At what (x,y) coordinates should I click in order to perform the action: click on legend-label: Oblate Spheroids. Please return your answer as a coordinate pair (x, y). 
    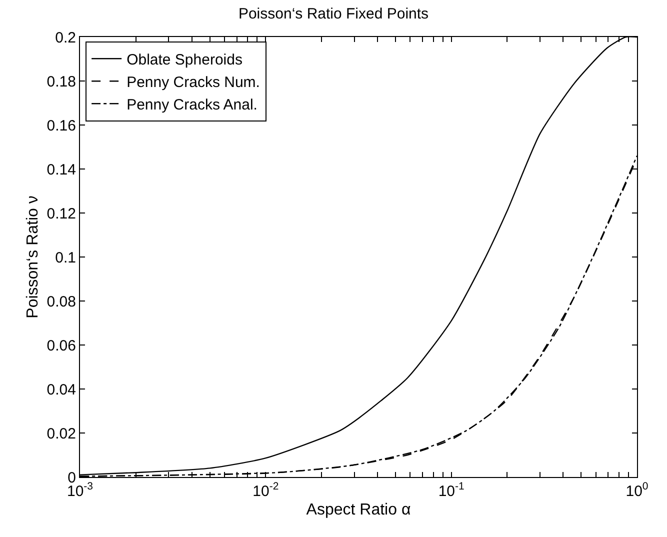
    Looking at the image, I should click on (184, 60).